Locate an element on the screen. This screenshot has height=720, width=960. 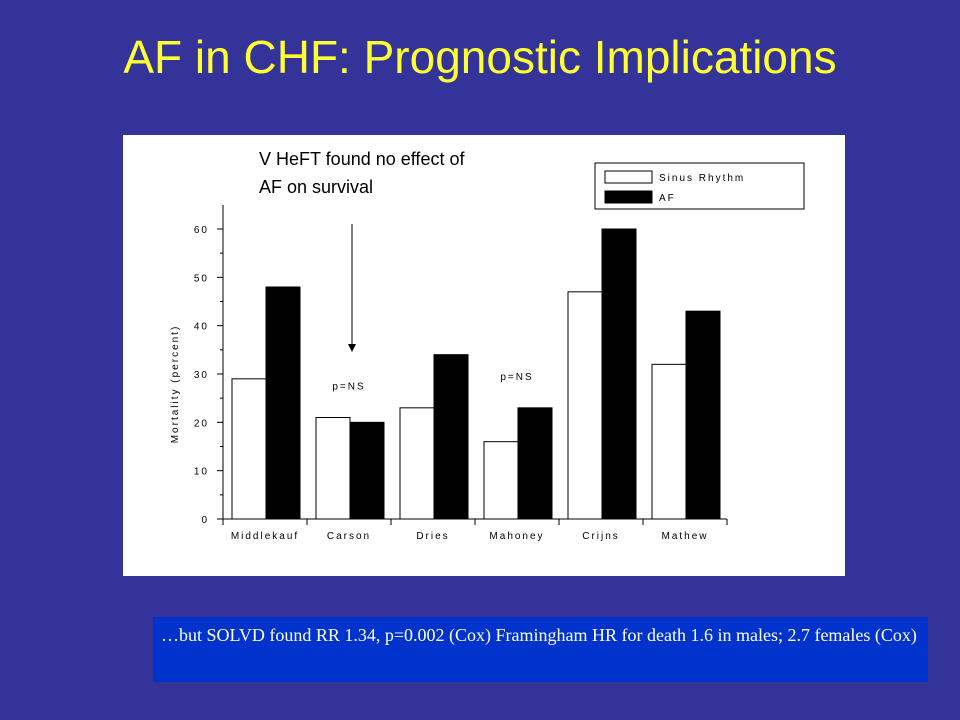
x-tick-label: Dries is located at coordinates (432, 536).